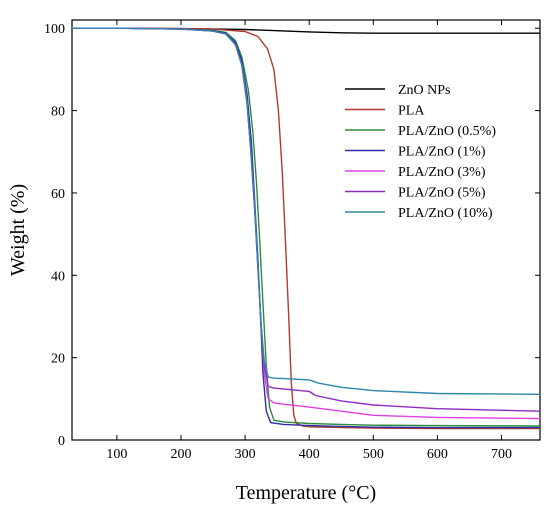  What do you see at coordinates (54, 29) in the screenshot?
I see `y-tick-label: 100` at bounding box center [54, 29].